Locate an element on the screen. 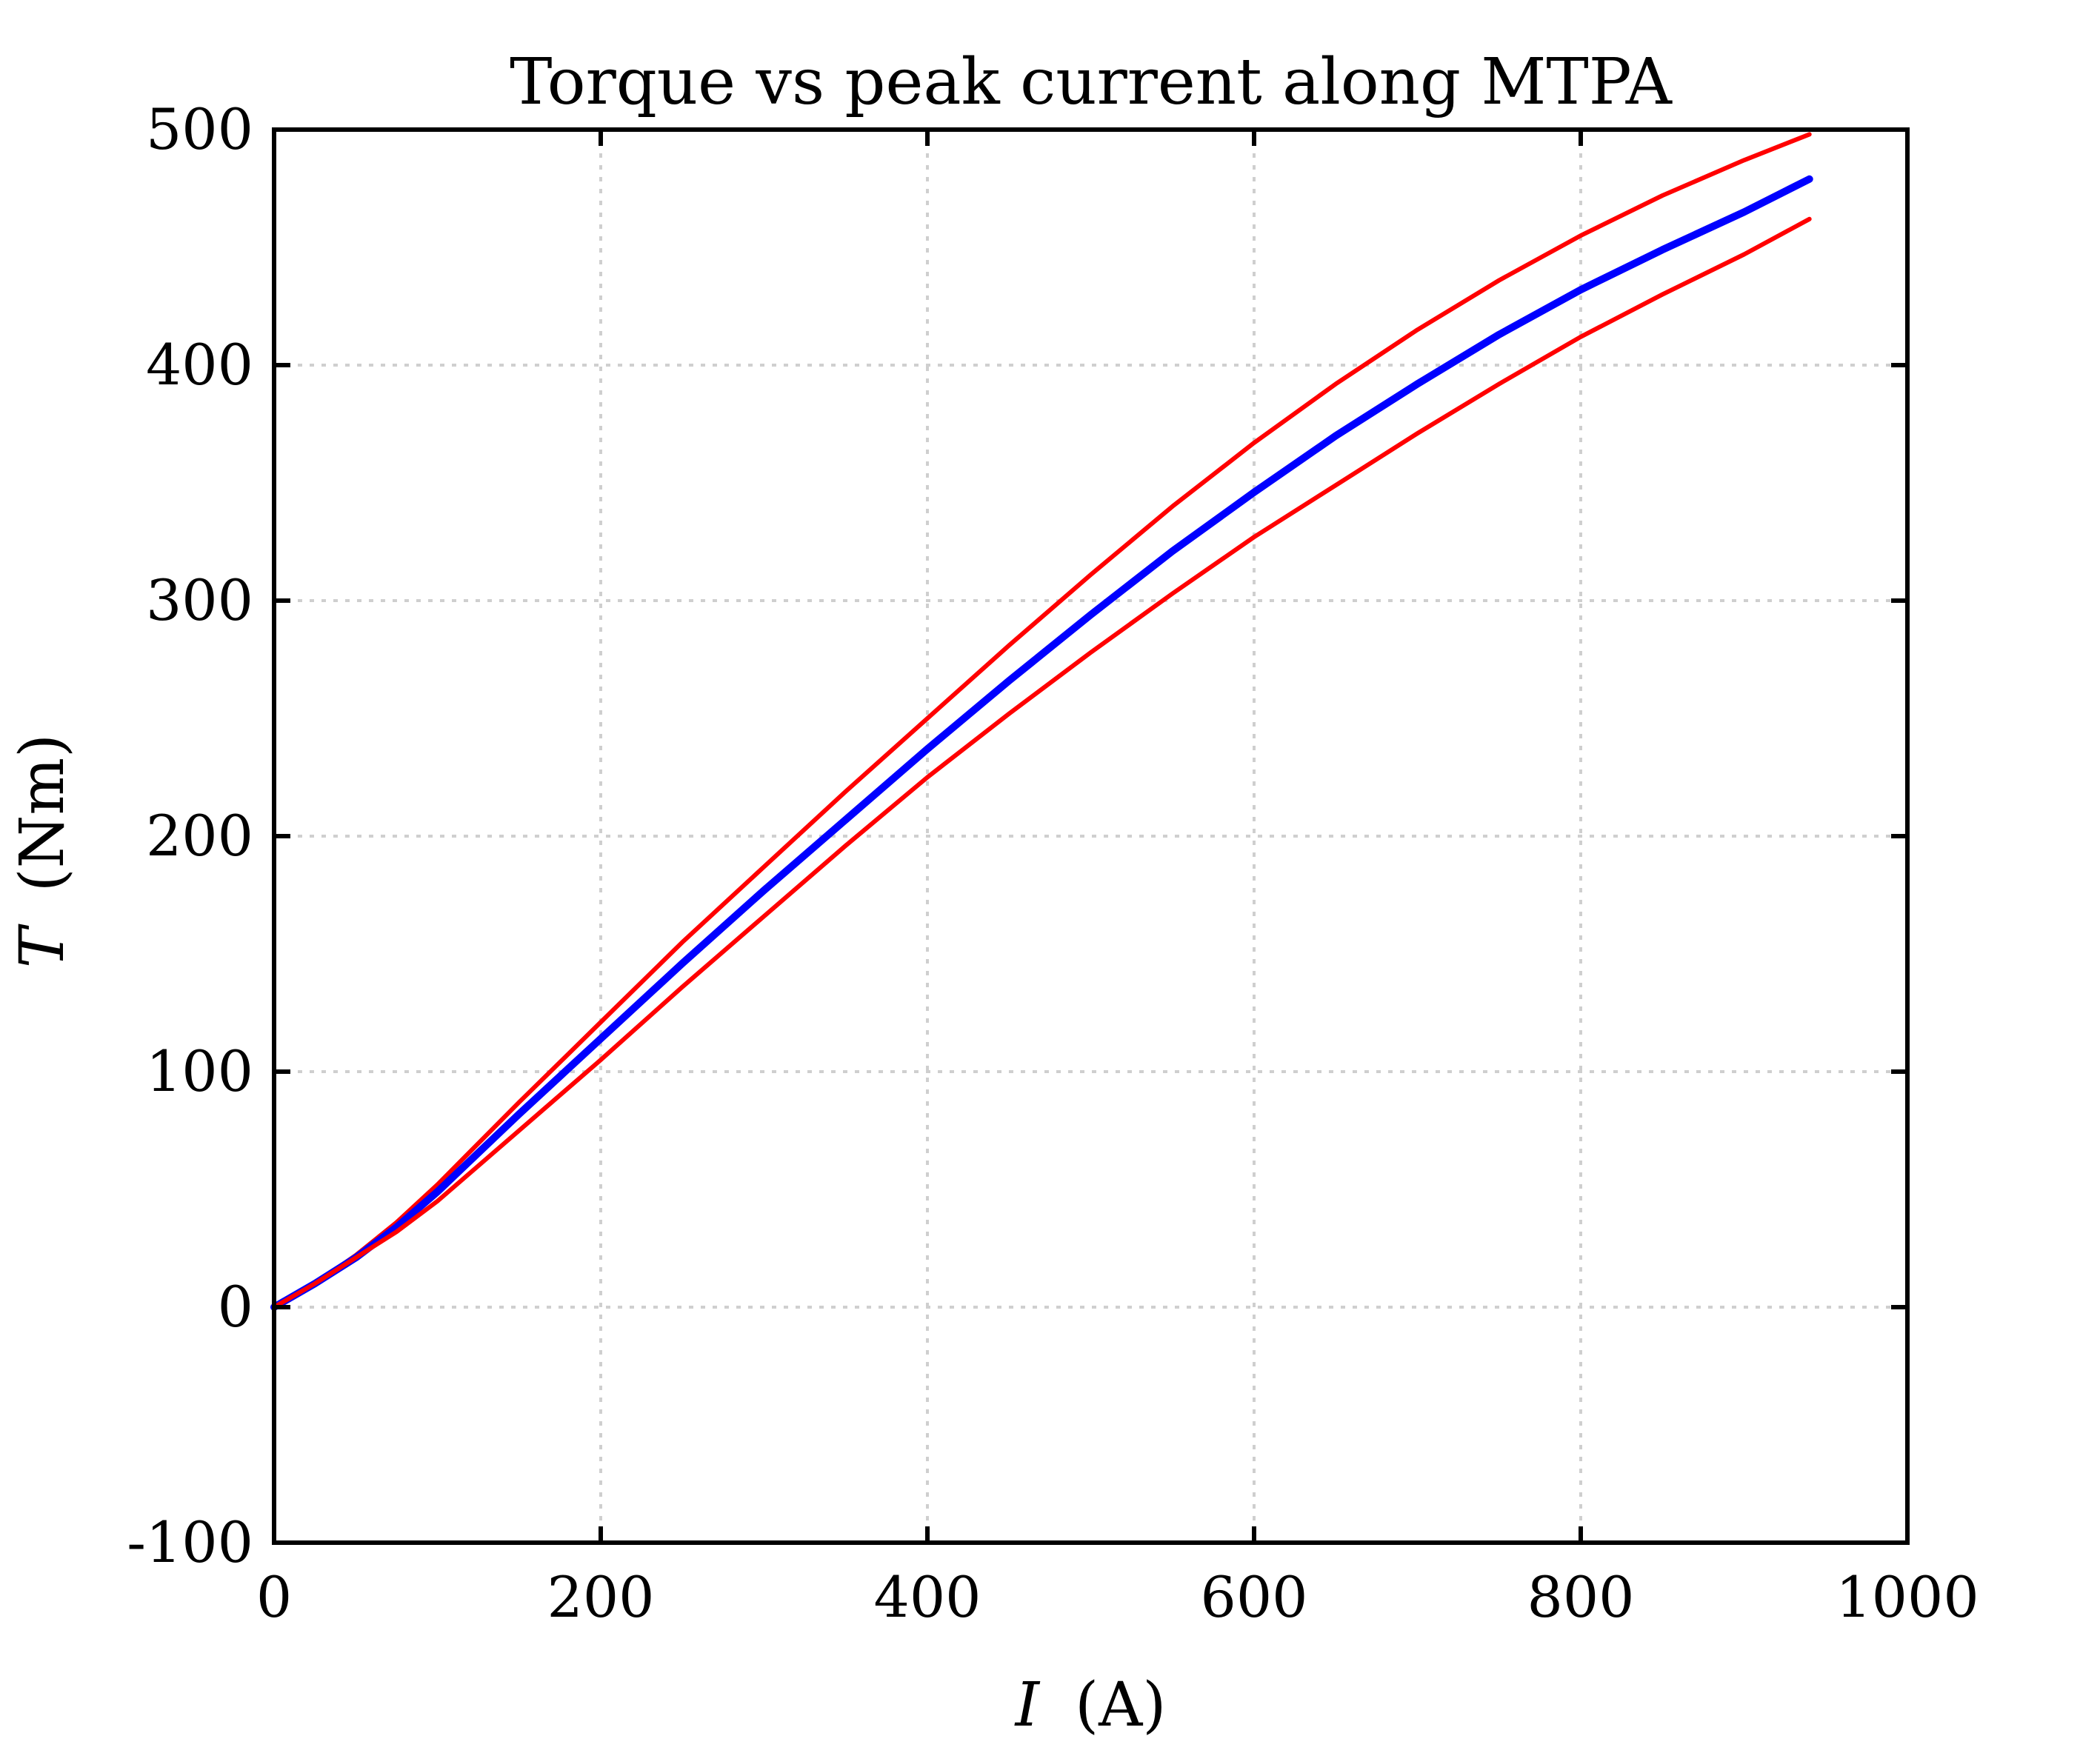 The image size is (2100, 1753). y-axis-label: T (Nm) is located at coordinates (42, 851).